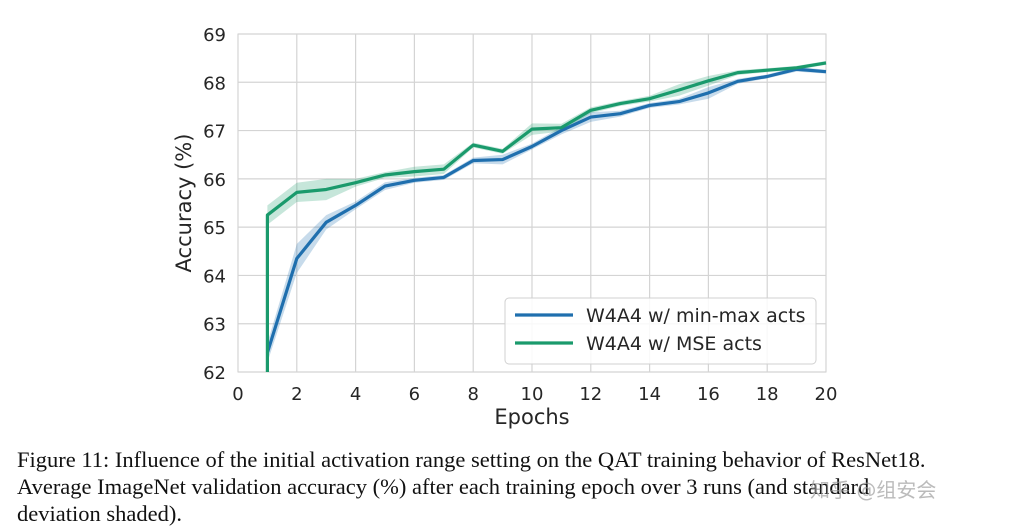 This screenshot has height=531, width=1021. I want to click on y-tick-label: 62, so click(214, 373).